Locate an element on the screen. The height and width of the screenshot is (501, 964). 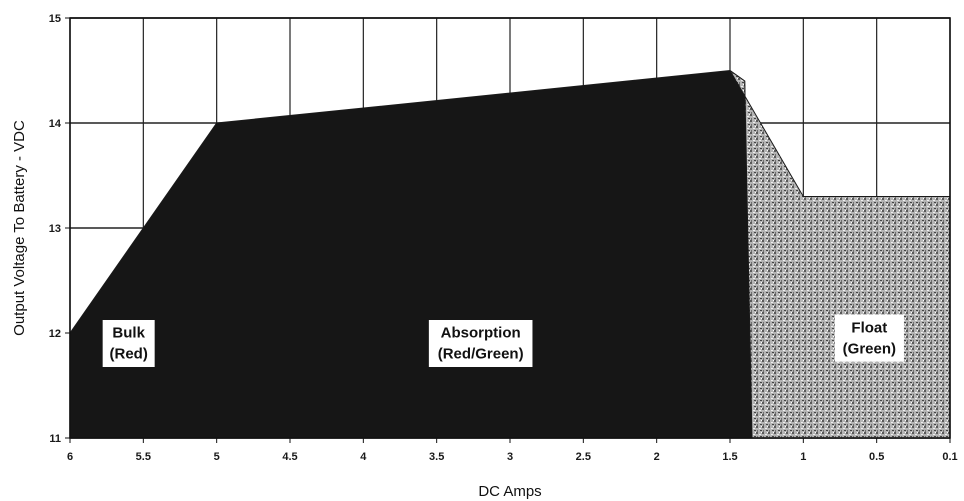
x-tick-label: 4.5 is located at coordinates (289, 457).